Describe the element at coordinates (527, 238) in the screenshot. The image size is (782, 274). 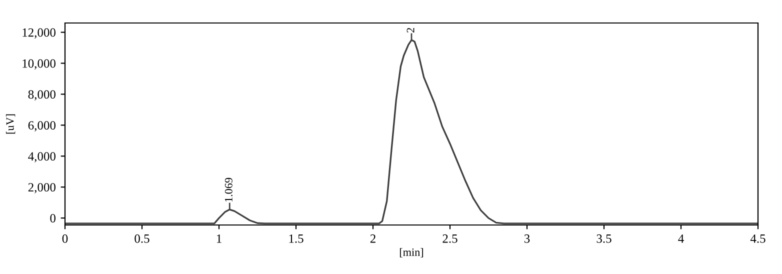
I see `x-tick-label: 3` at that location.